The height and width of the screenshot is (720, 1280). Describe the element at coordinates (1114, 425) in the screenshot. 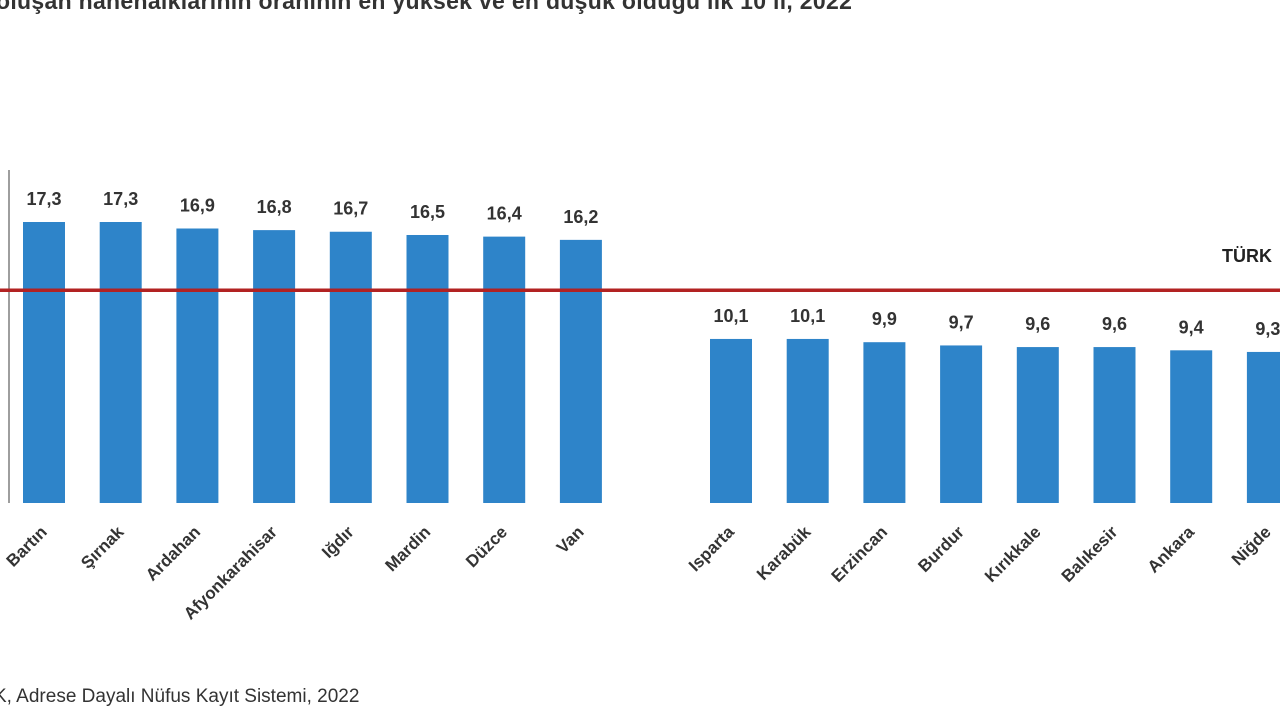

I see `bar-bal-kesir` at that location.